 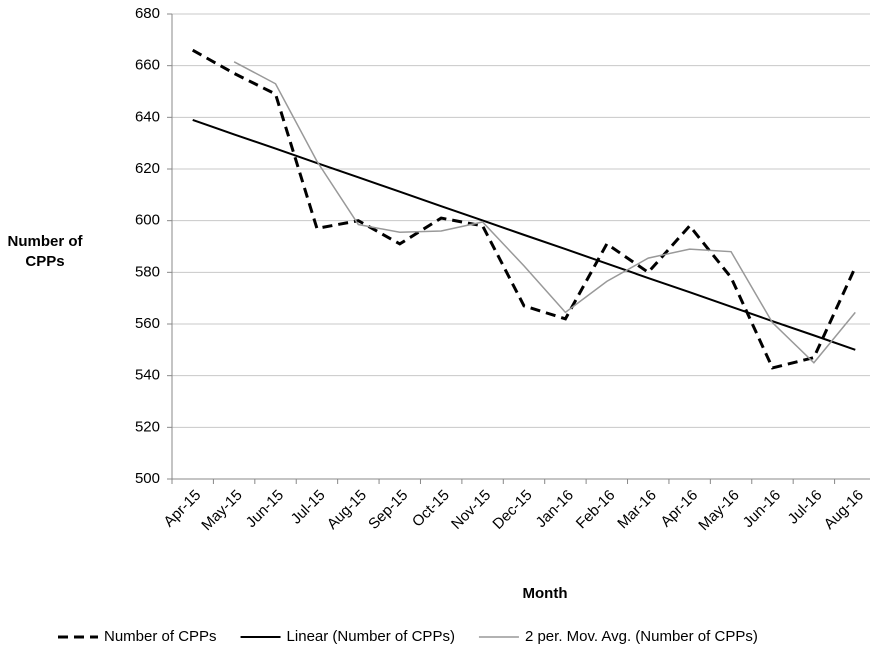 I want to click on x-tick-label: Aug-16, so click(x=844, y=510).